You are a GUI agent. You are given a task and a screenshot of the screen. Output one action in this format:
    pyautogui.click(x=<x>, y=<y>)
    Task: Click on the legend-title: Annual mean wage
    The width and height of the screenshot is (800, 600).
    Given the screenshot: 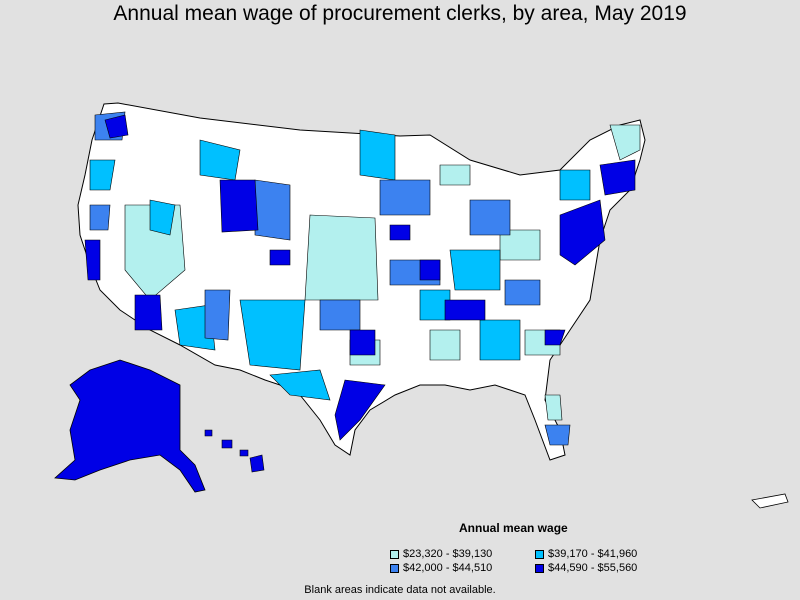 What is the action you would take?
    pyautogui.click(x=513, y=528)
    